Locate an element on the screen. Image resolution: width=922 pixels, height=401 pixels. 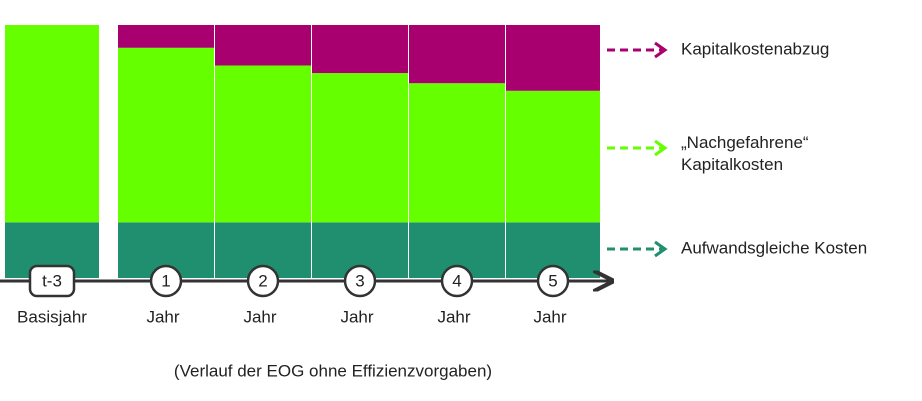
legend-label: „Nachgefahrene“ Kapitalkosten is located at coordinates (745, 153).